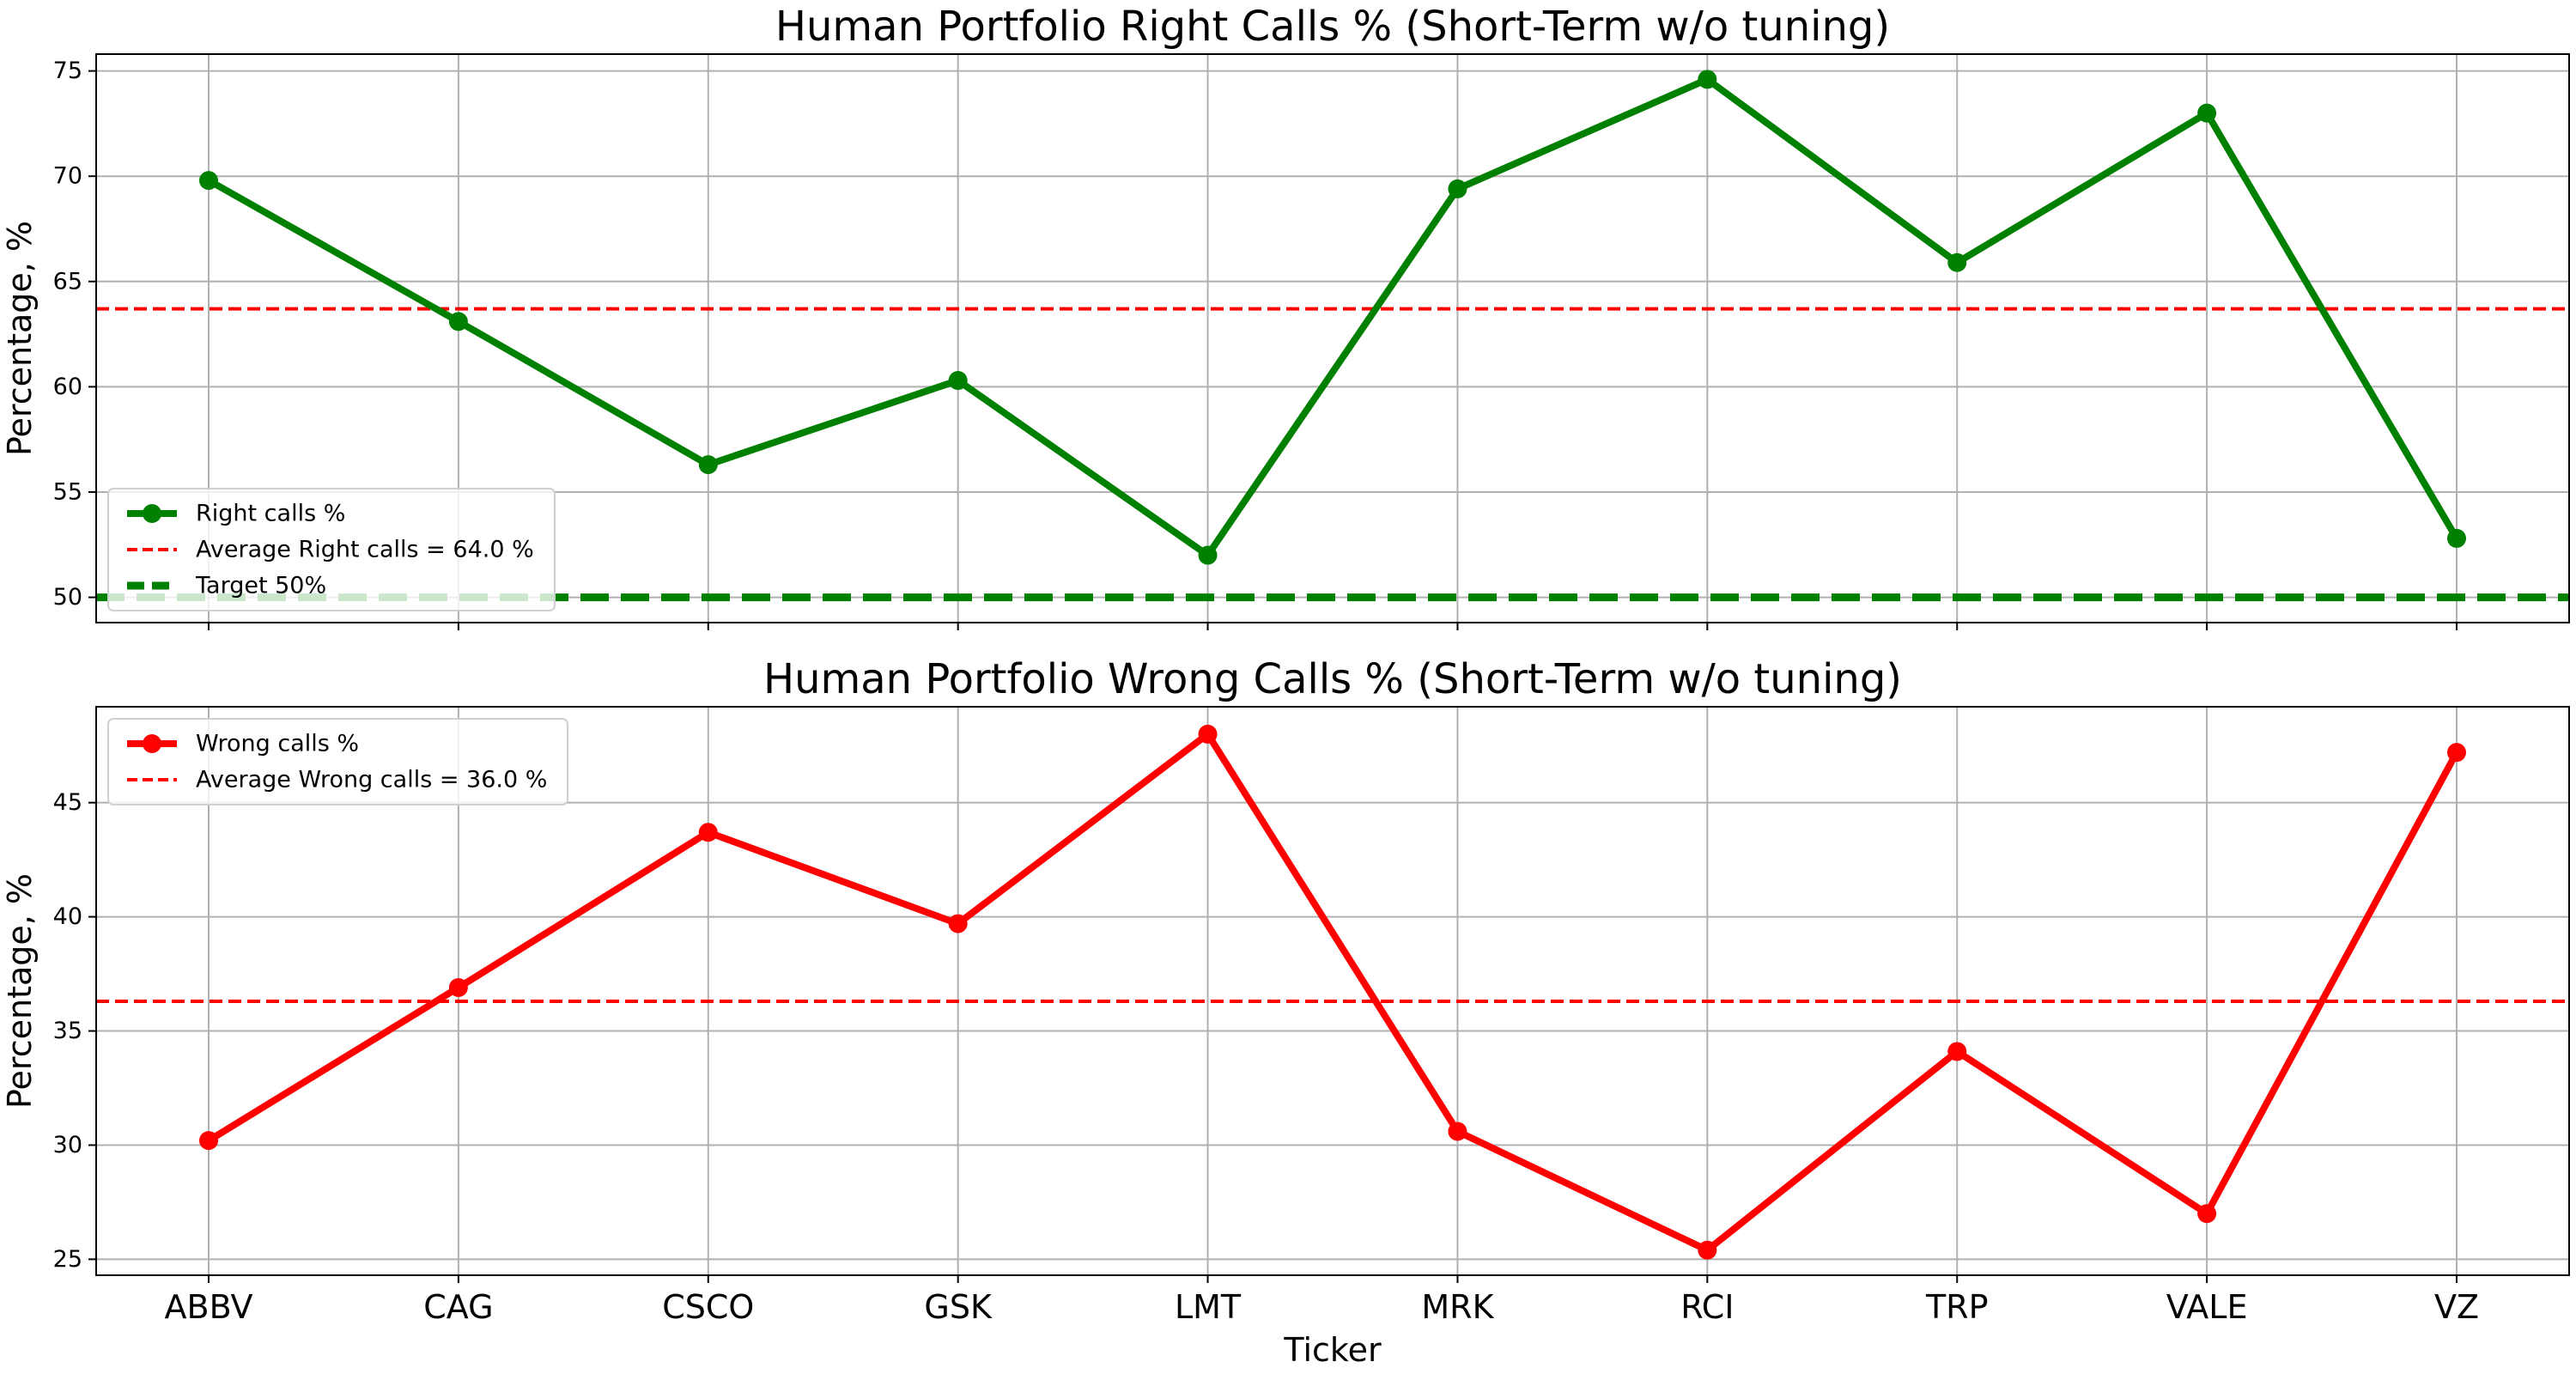 Image resolution: width=2576 pixels, height=1374 pixels. What do you see at coordinates (708, 1307) in the screenshot?
I see `x-tick-label: CSCO` at bounding box center [708, 1307].